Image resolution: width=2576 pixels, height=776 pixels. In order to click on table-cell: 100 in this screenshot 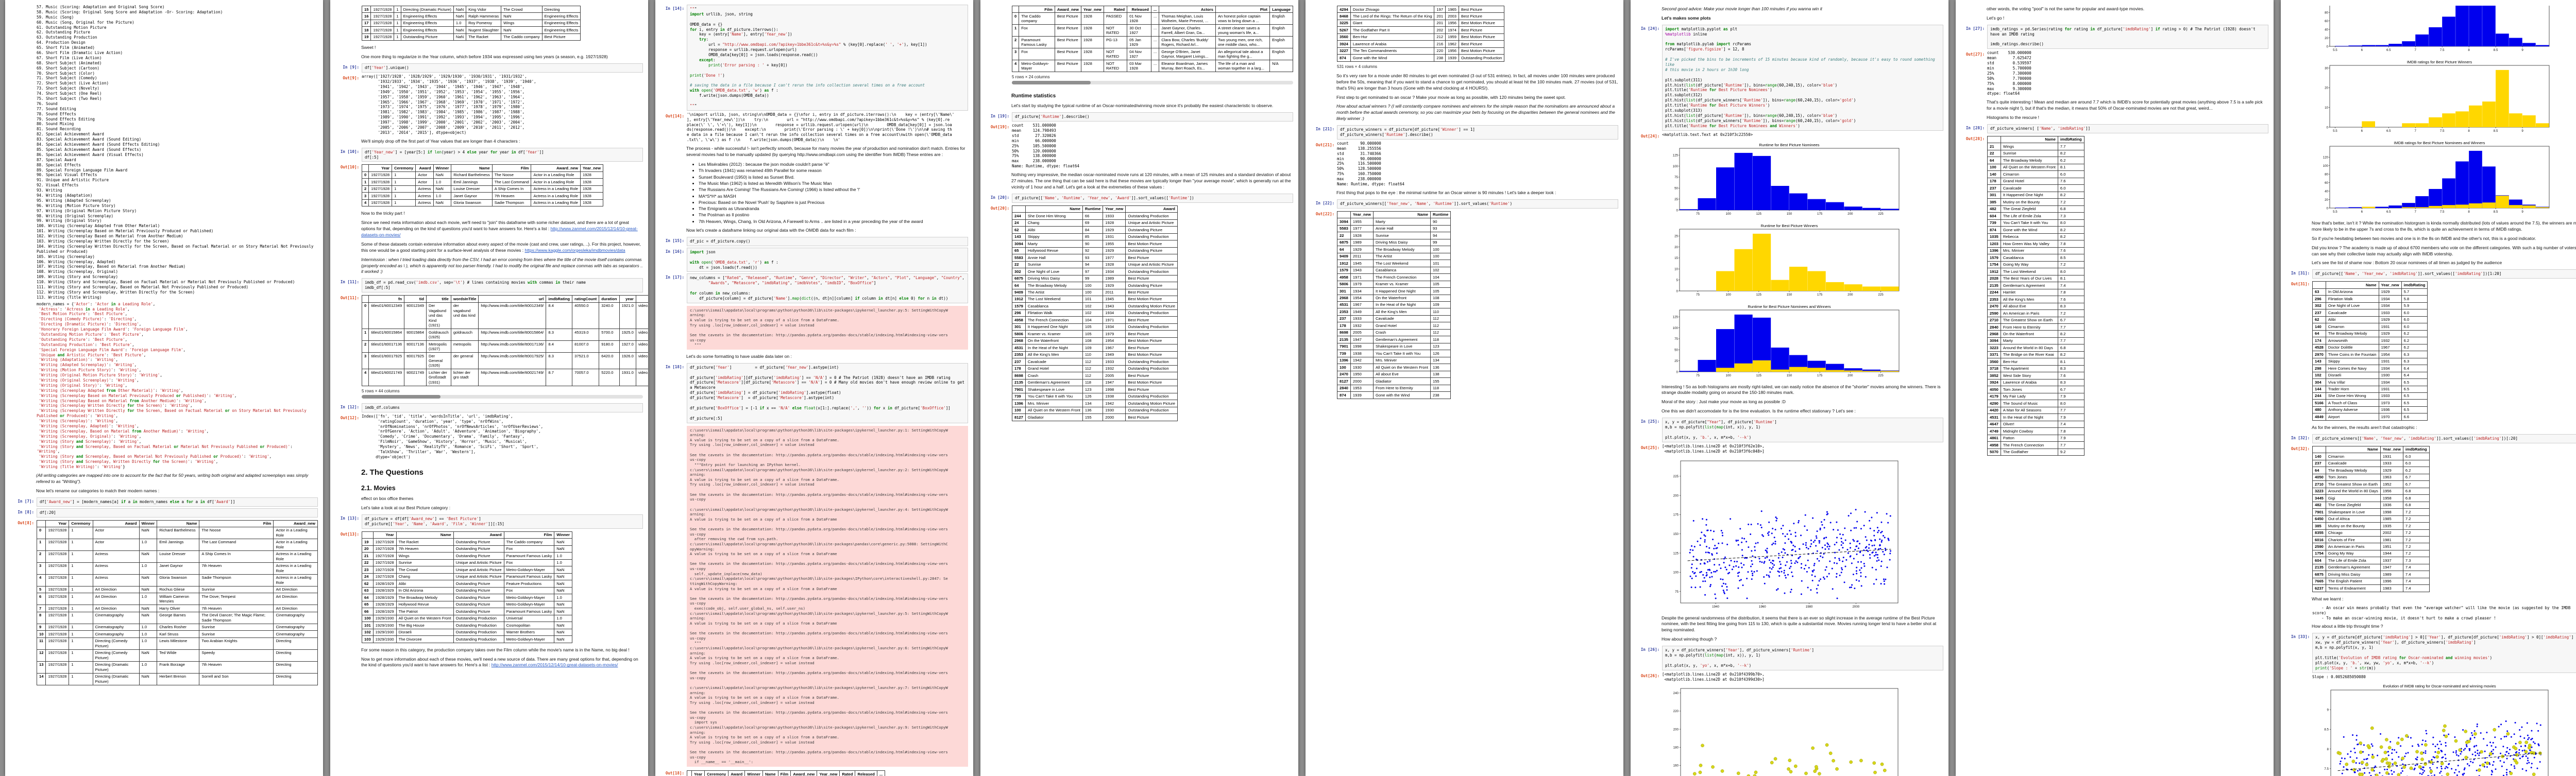, I will do `click(1093, 285)`.